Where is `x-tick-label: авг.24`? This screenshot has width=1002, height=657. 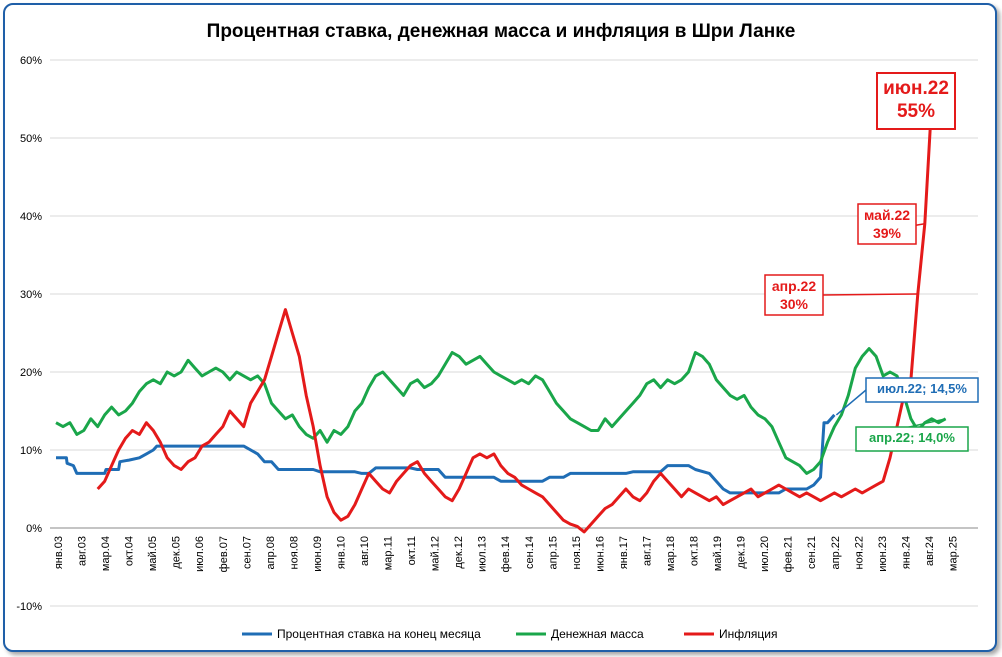 x-tick-label: авг.24 is located at coordinates (930, 551).